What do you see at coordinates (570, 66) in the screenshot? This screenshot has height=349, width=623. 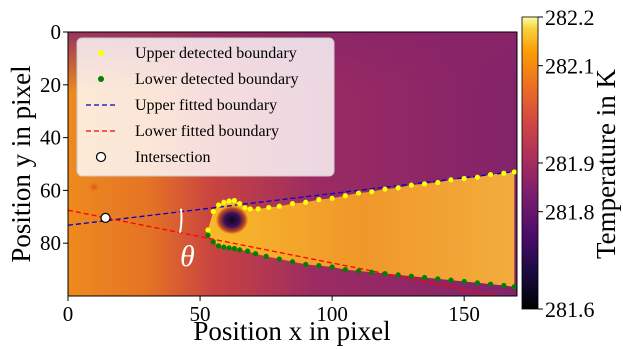 I see `colorbar-tick-label: 282.1` at bounding box center [570, 66].